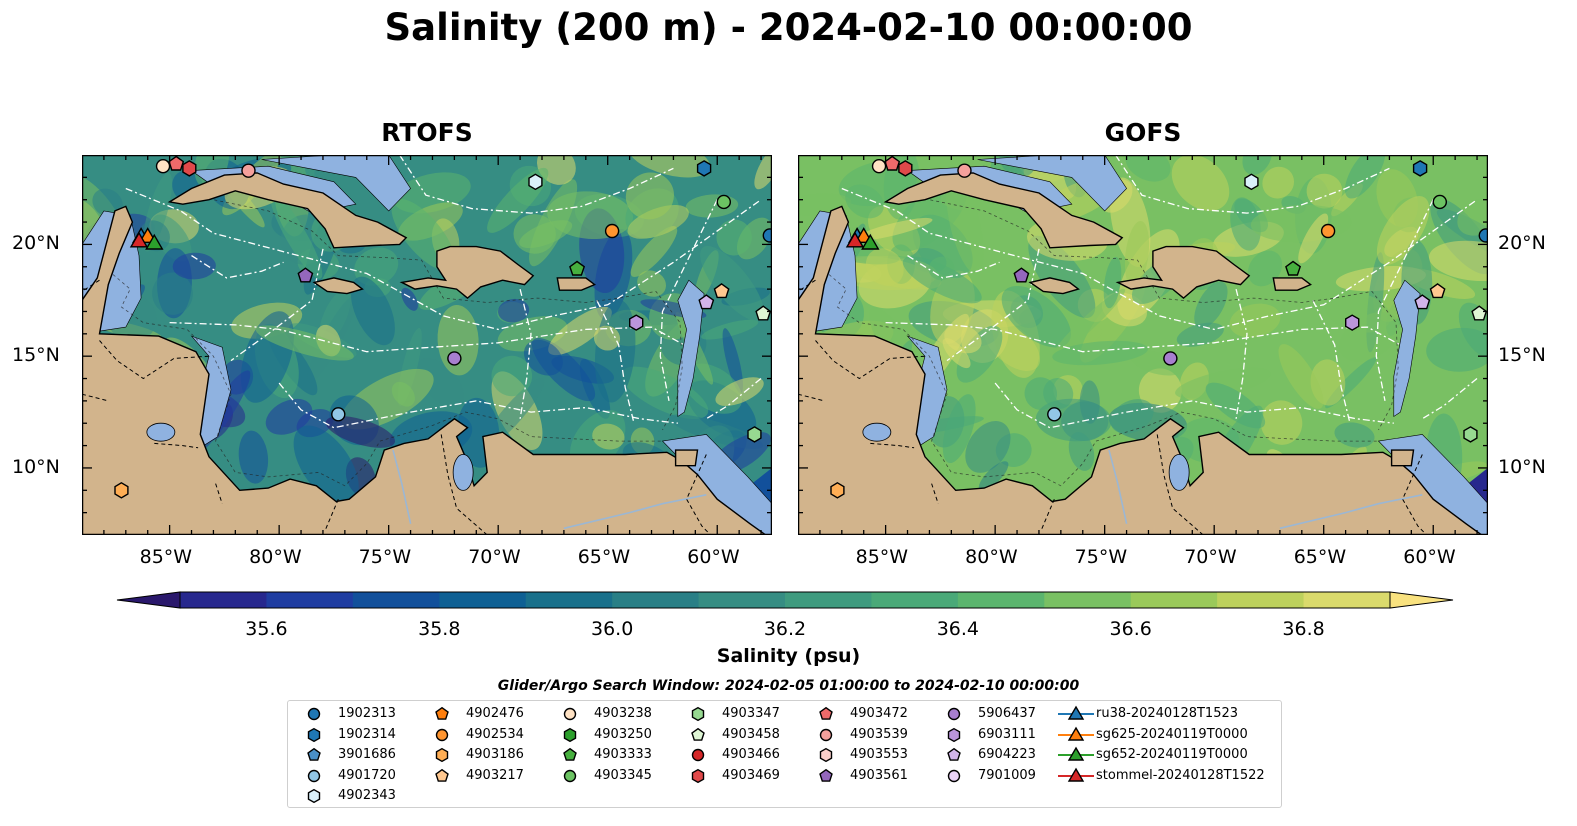  I want to click on legend-item-label: 4903217, so click(495, 775).